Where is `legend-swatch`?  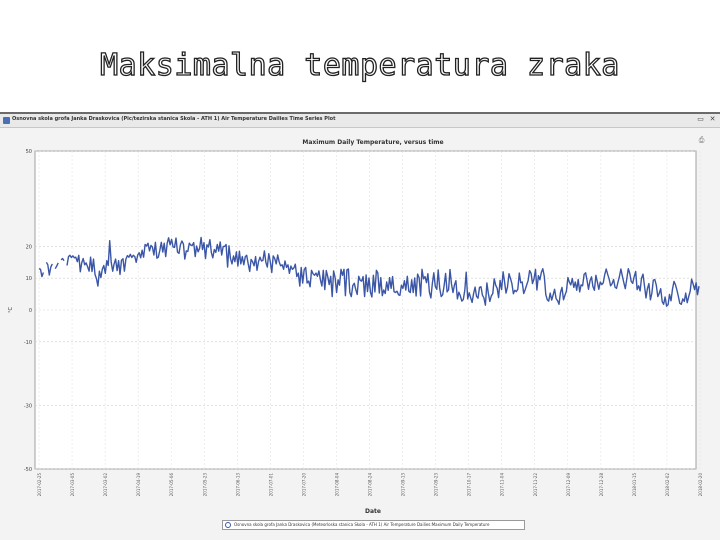
legend-swatch is located at coordinates (228, 525).